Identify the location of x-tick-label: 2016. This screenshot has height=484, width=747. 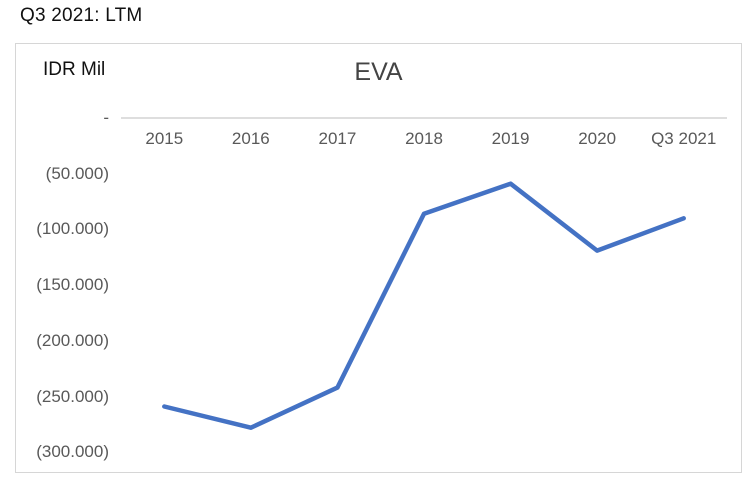
(250, 138).